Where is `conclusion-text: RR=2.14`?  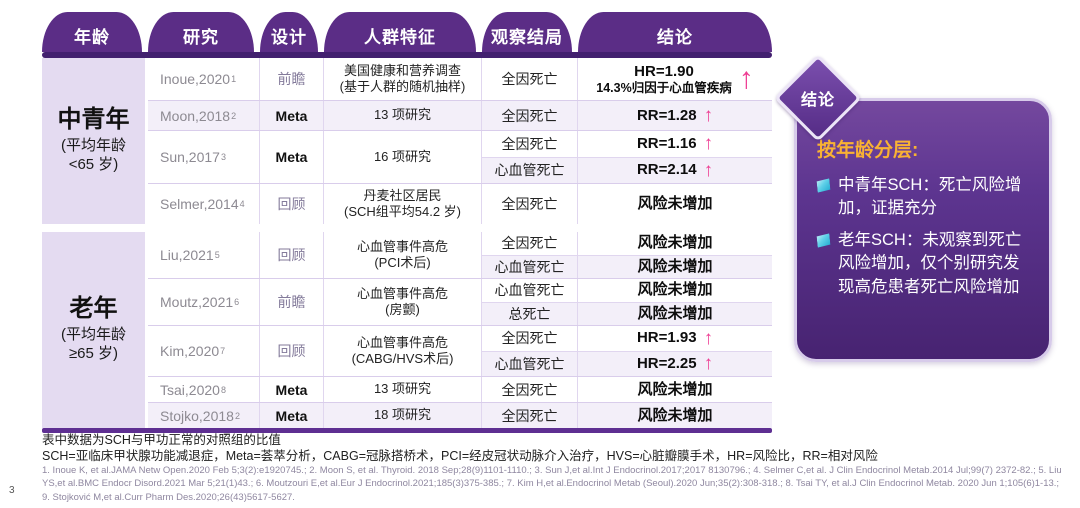 conclusion-text: RR=2.14 is located at coordinates (667, 170).